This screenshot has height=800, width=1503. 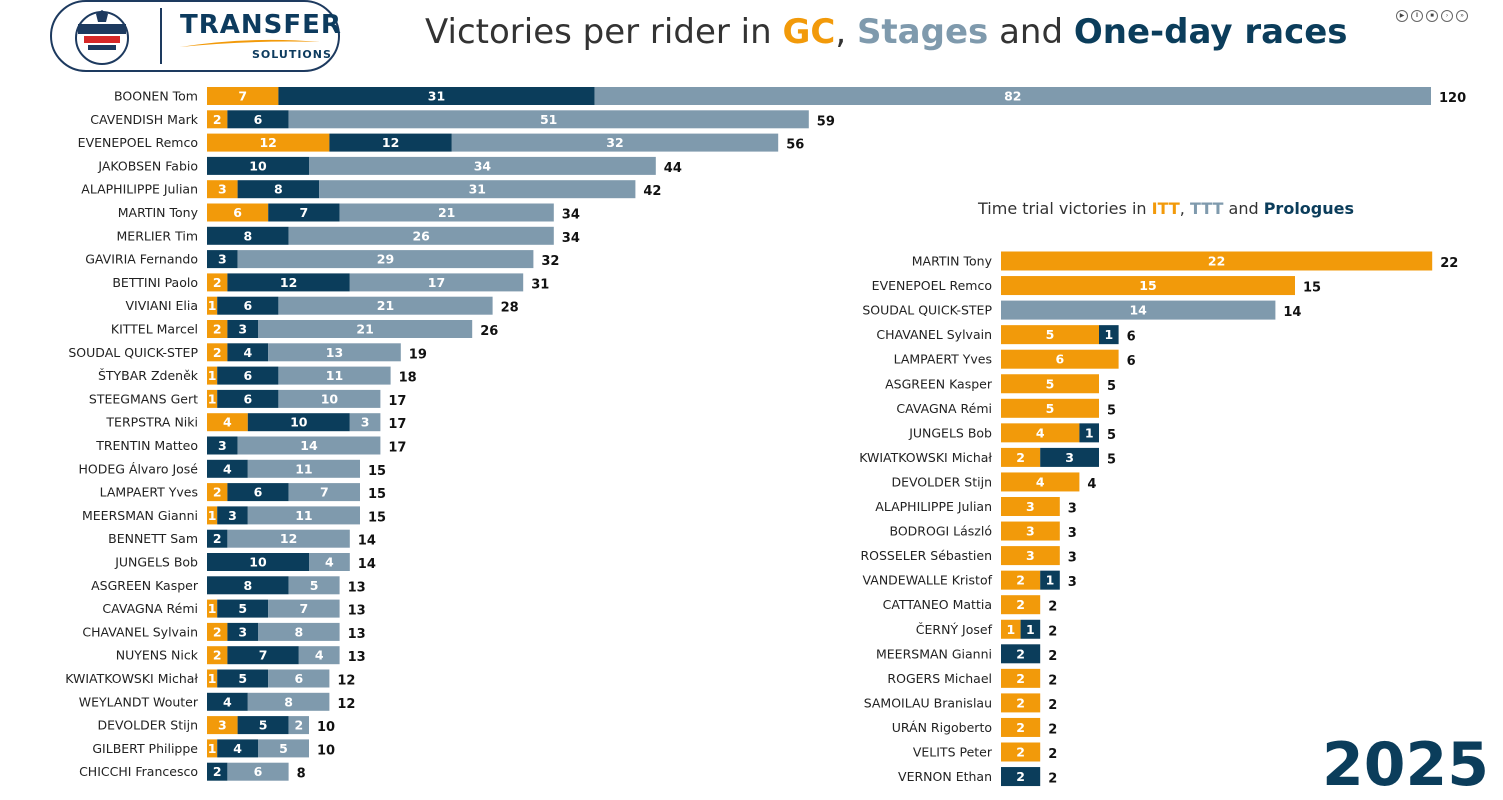 What do you see at coordinates (1052, 631) in the screenshot?
I see `total-value-label-tt: 2` at bounding box center [1052, 631].